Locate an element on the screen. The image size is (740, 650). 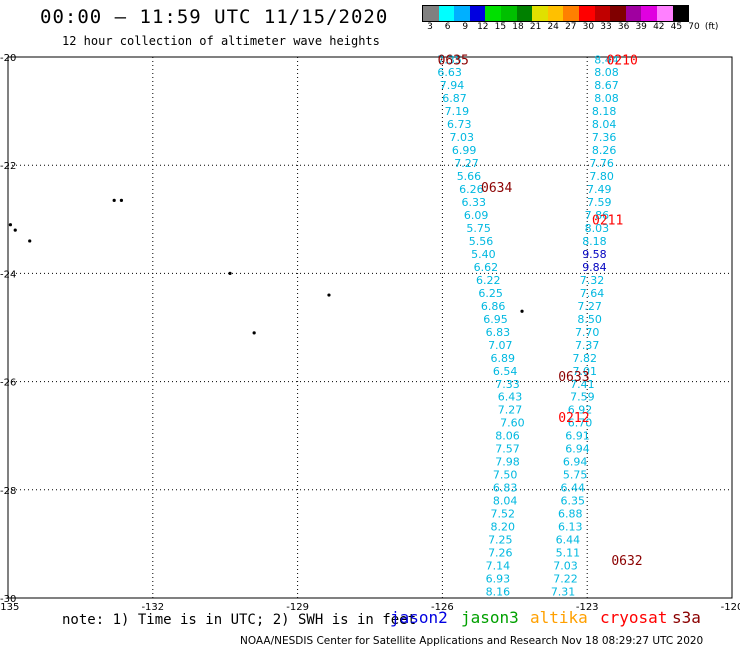
swh-value: 7.50 is located at coordinates (505, 475).